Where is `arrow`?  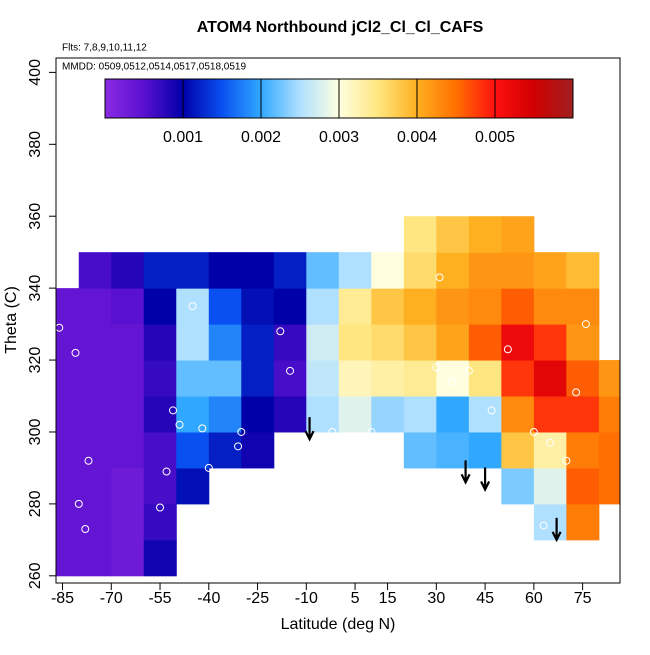
arrow is located at coordinates (485, 479).